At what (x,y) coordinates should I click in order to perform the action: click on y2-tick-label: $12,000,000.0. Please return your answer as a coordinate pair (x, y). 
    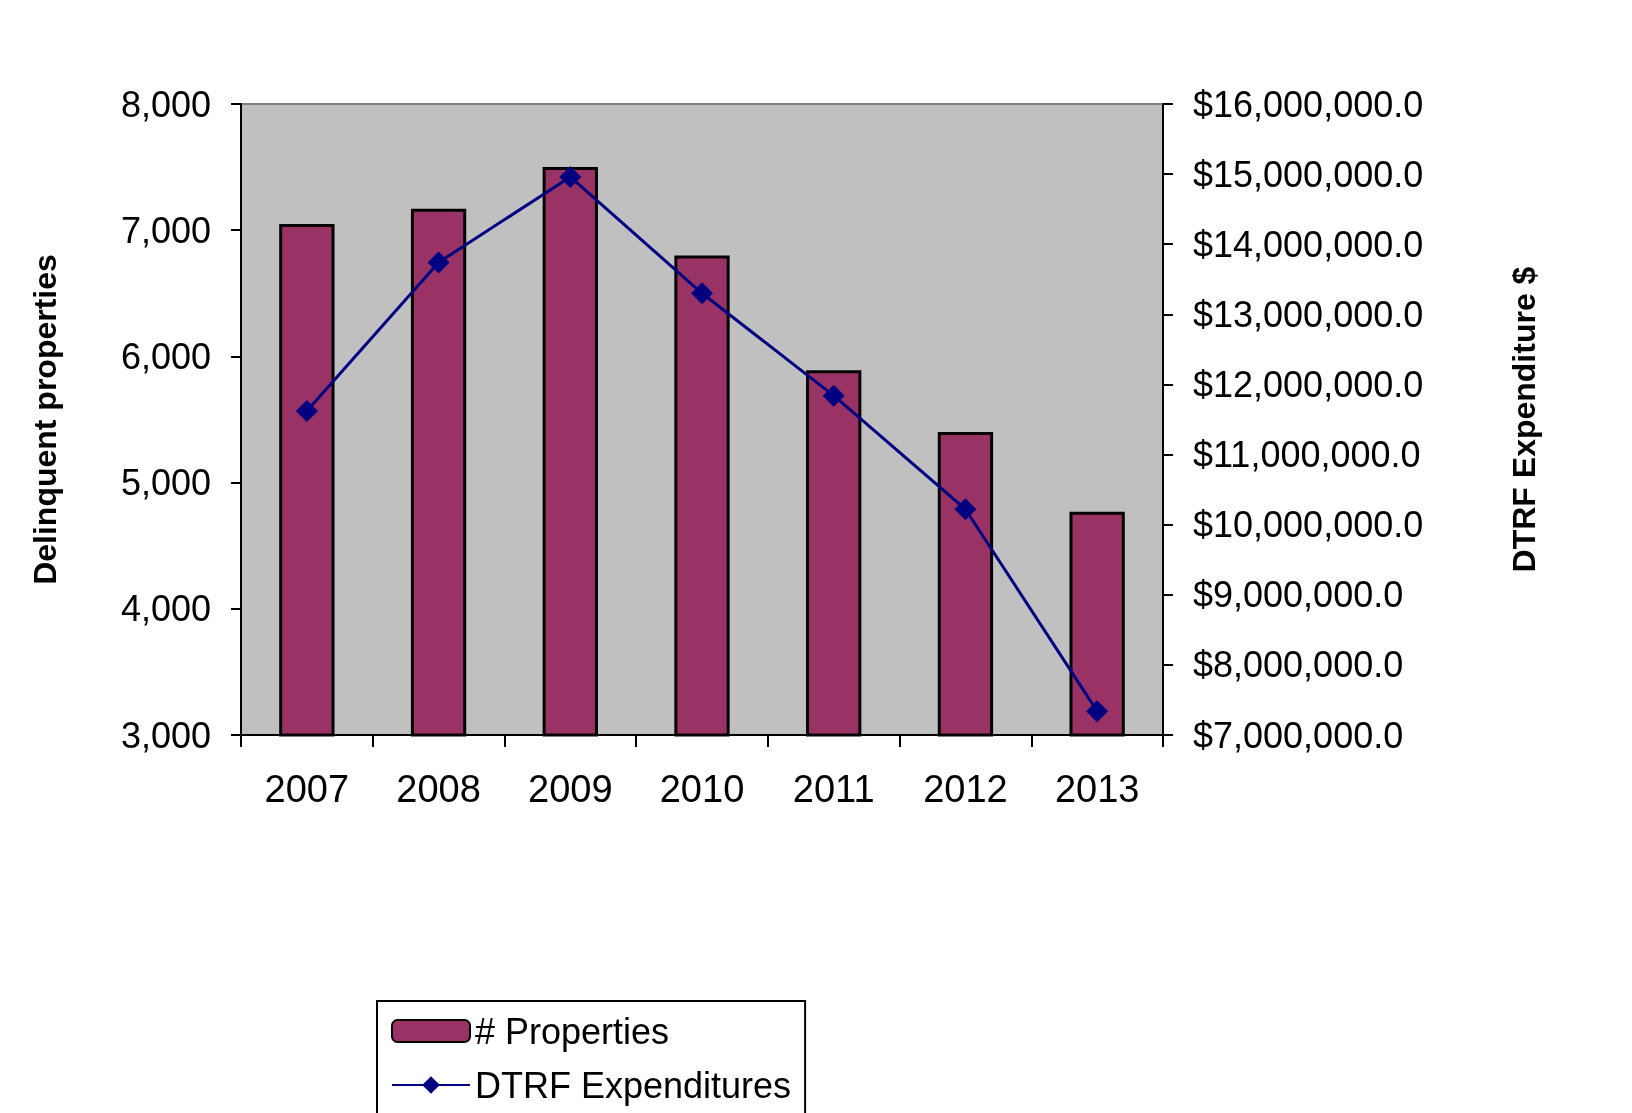
    Looking at the image, I should click on (1308, 384).